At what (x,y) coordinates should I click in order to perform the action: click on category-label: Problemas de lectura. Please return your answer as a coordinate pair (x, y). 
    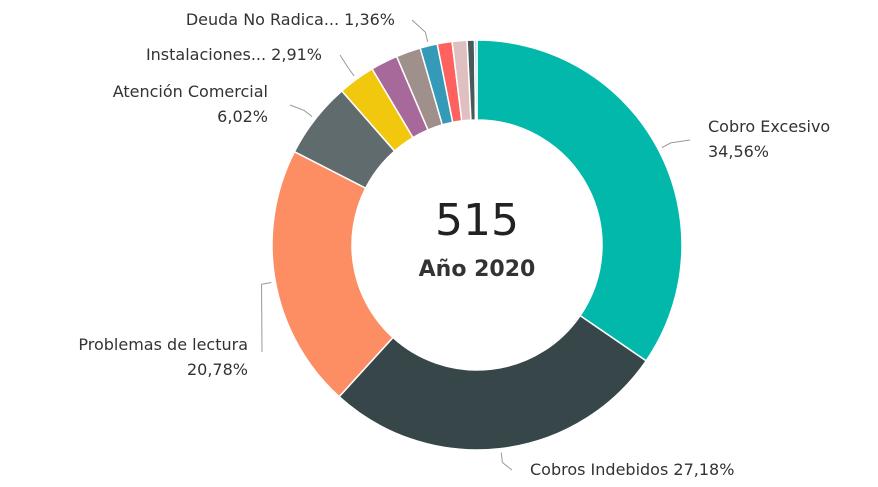
    Looking at the image, I should click on (163, 344).